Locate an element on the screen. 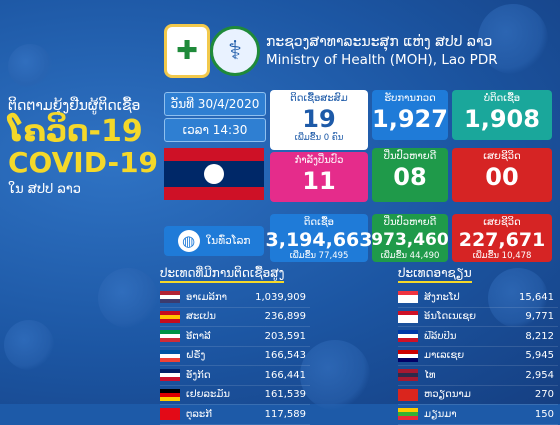 The height and width of the screenshot is (425, 560). country-value: 2,954 is located at coordinates (539, 375).